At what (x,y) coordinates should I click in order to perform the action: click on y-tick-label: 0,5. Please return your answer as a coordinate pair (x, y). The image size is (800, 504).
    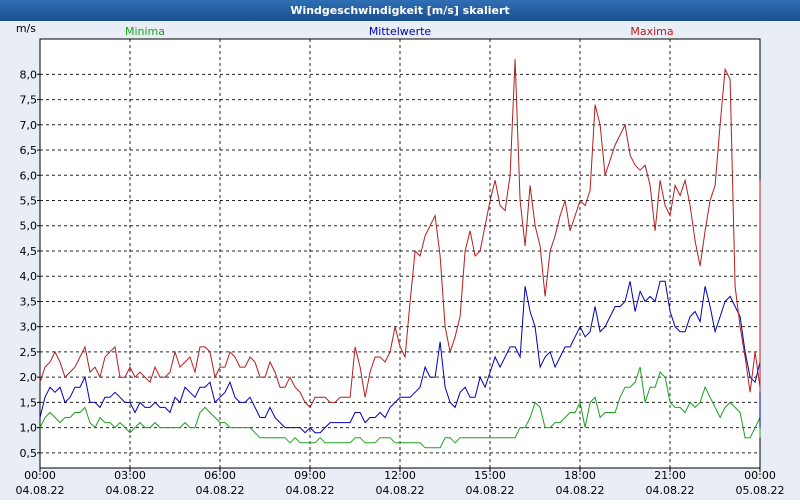
    Looking at the image, I should click on (29, 453).